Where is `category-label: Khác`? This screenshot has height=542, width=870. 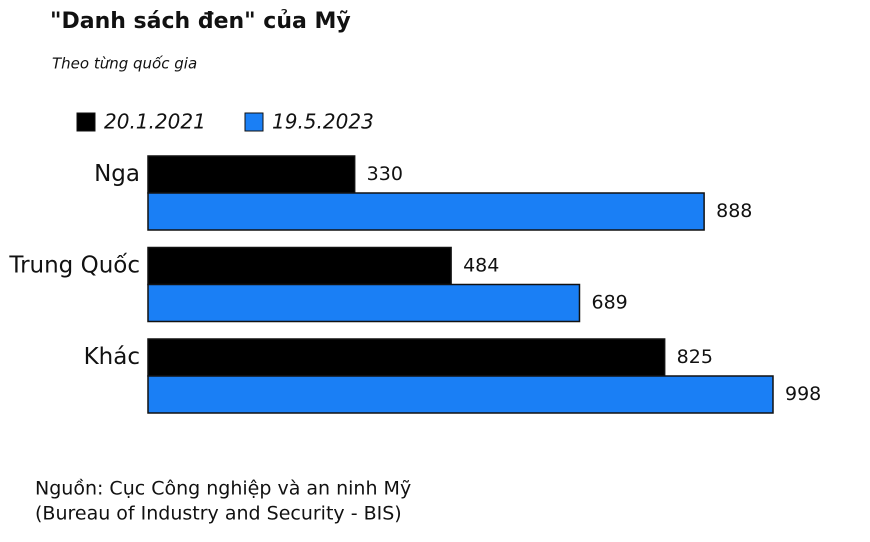
category-label: Khác is located at coordinates (112, 357).